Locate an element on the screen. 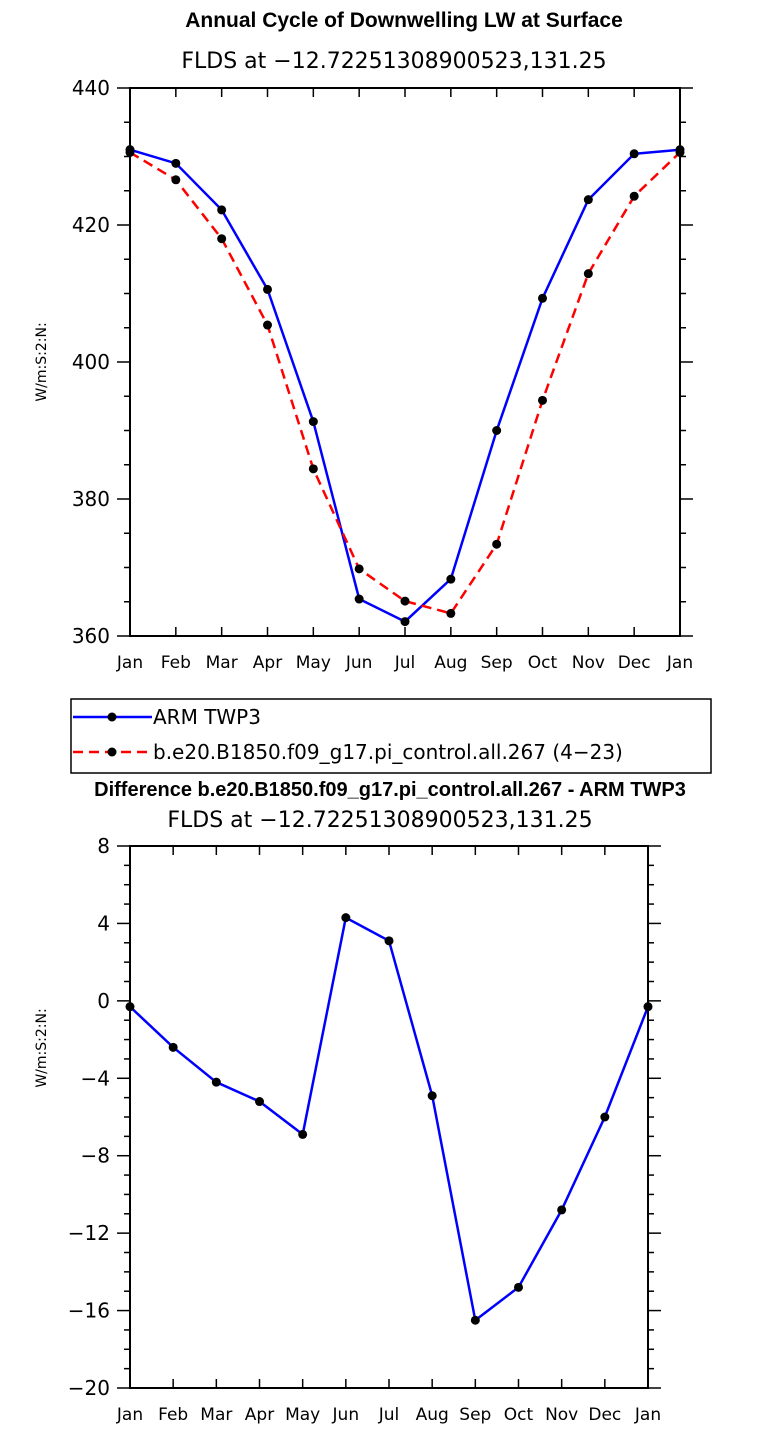  chart-1-x-tick-label: May is located at coordinates (313, 663).